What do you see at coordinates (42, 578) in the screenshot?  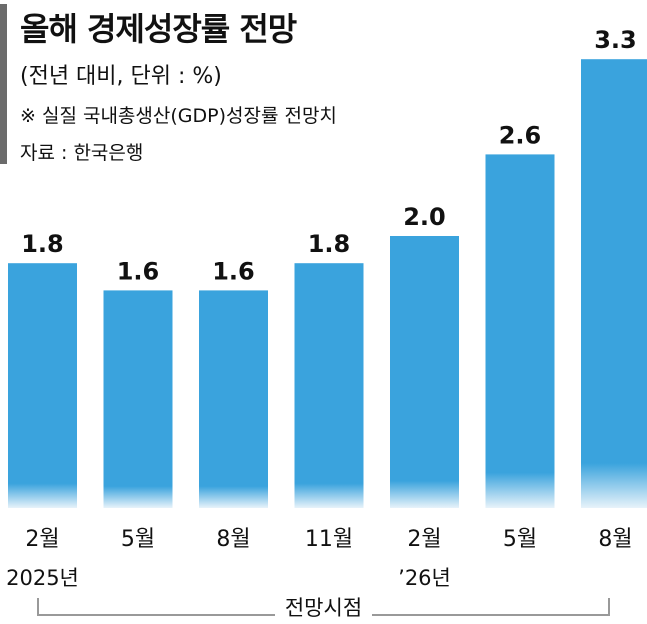 I see `x-year-label: 2025년` at bounding box center [42, 578].